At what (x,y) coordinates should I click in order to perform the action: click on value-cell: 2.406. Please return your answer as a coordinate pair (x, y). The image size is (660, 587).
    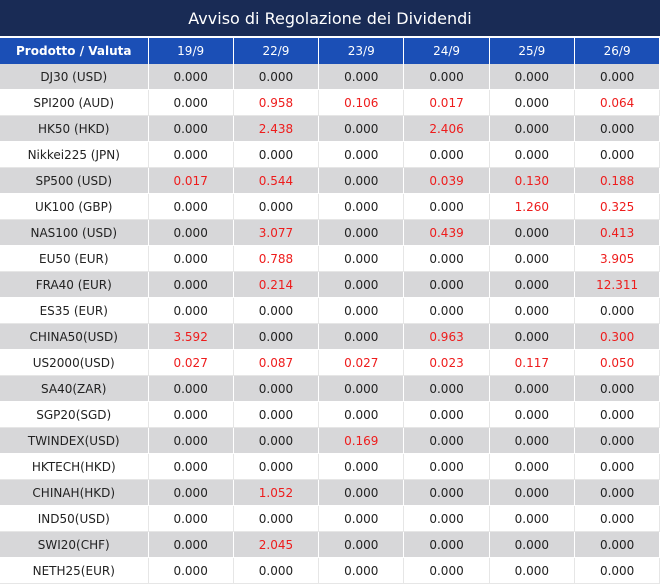
    Looking at the image, I should click on (446, 128).